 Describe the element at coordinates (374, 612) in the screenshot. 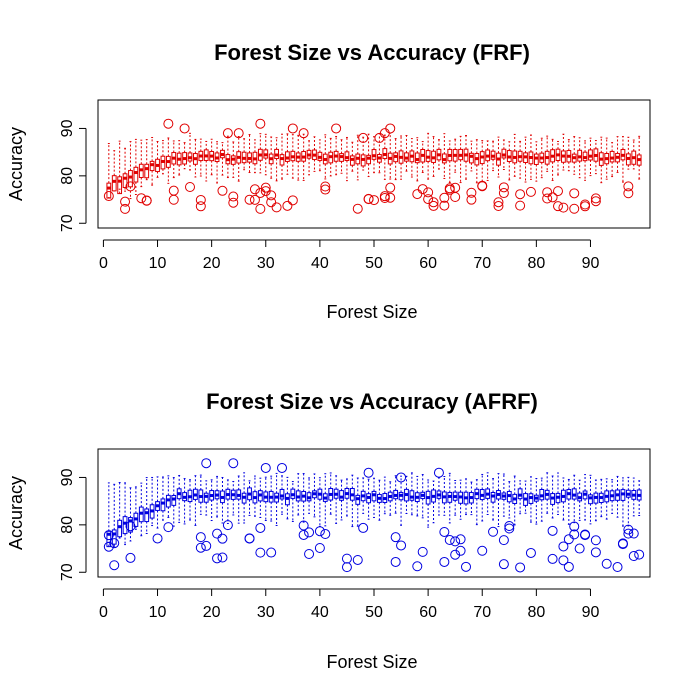

I see `x-tick-label: 50` at that location.